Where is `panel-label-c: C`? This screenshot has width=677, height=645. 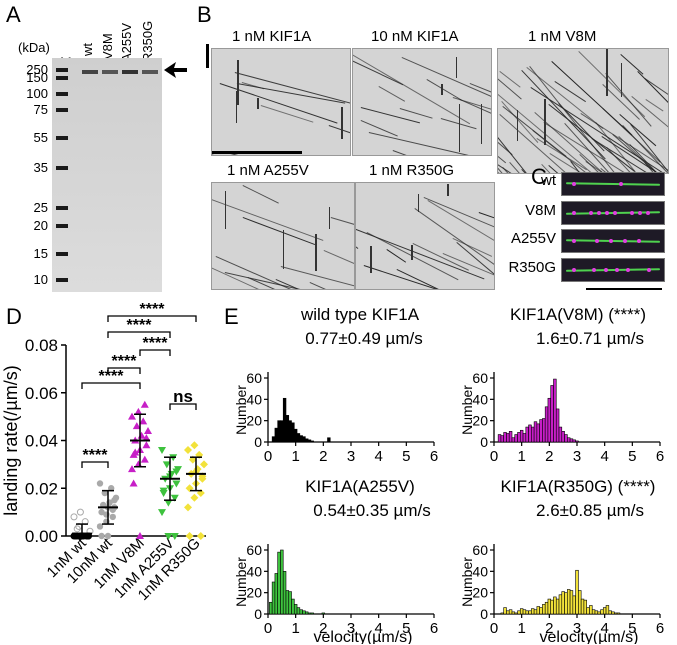
panel-label-c: C is located at coordinates (539, 176).